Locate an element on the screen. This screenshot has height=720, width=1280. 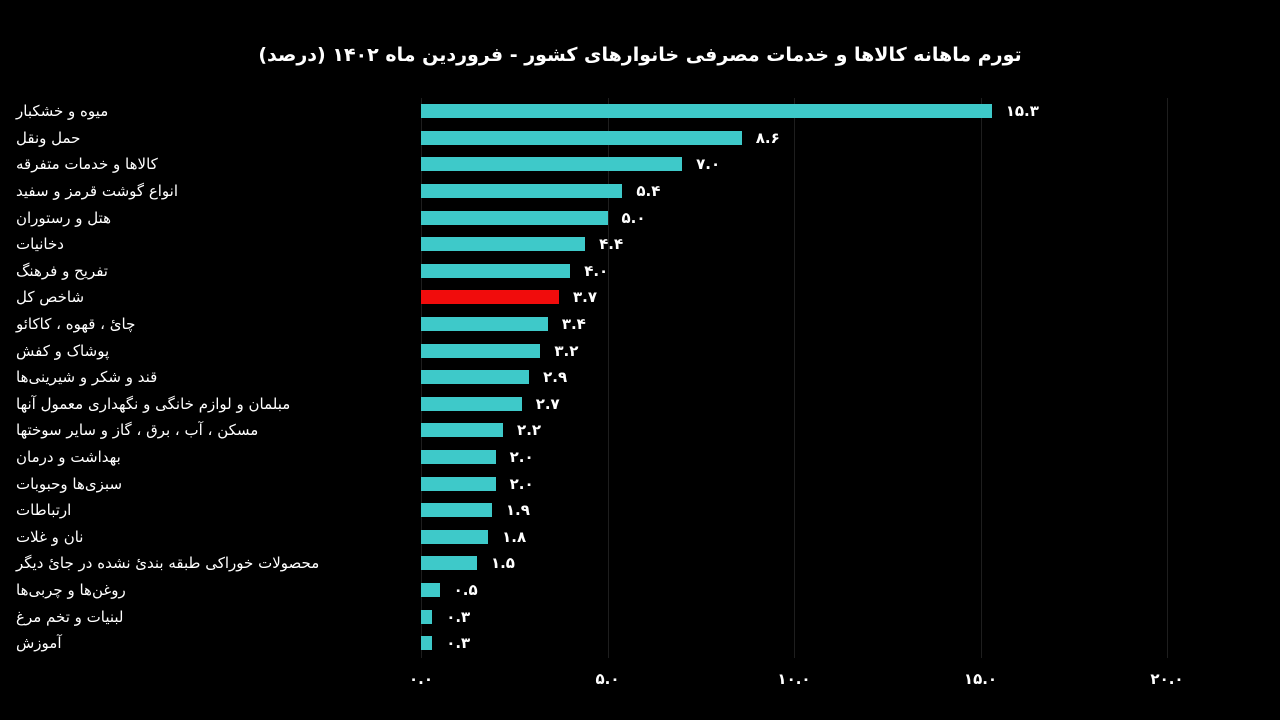
category-label: هتل و رستوران is located at coordinates (64, 217).